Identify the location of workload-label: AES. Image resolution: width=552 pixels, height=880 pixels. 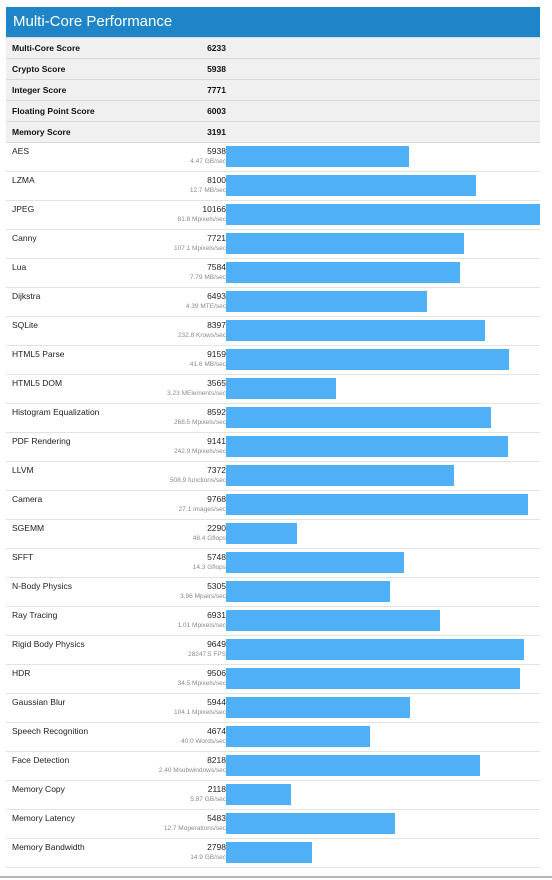
(21, 151).